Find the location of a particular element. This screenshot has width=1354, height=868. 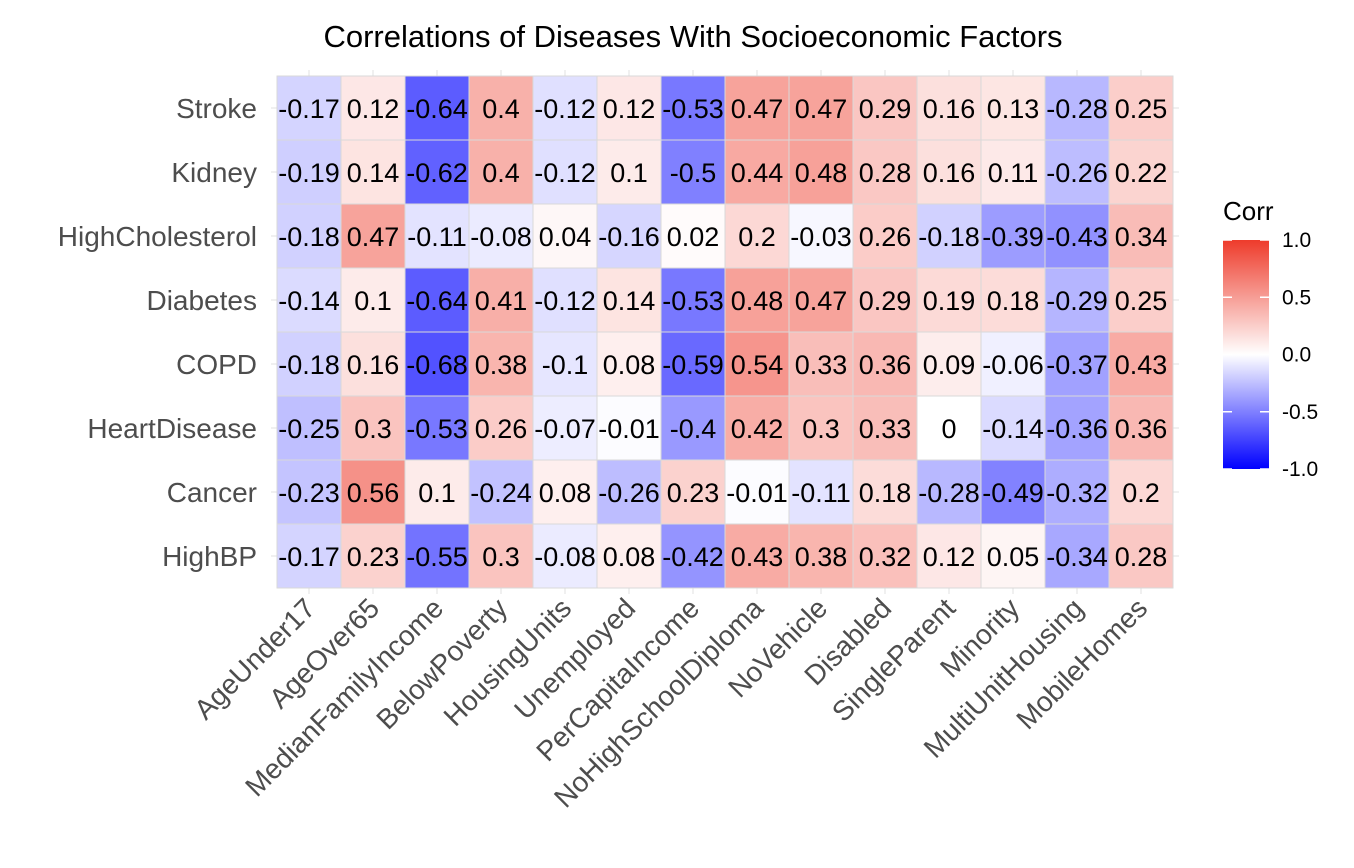

cell-value-label: -0.55 is located at coordinates (437, 557).